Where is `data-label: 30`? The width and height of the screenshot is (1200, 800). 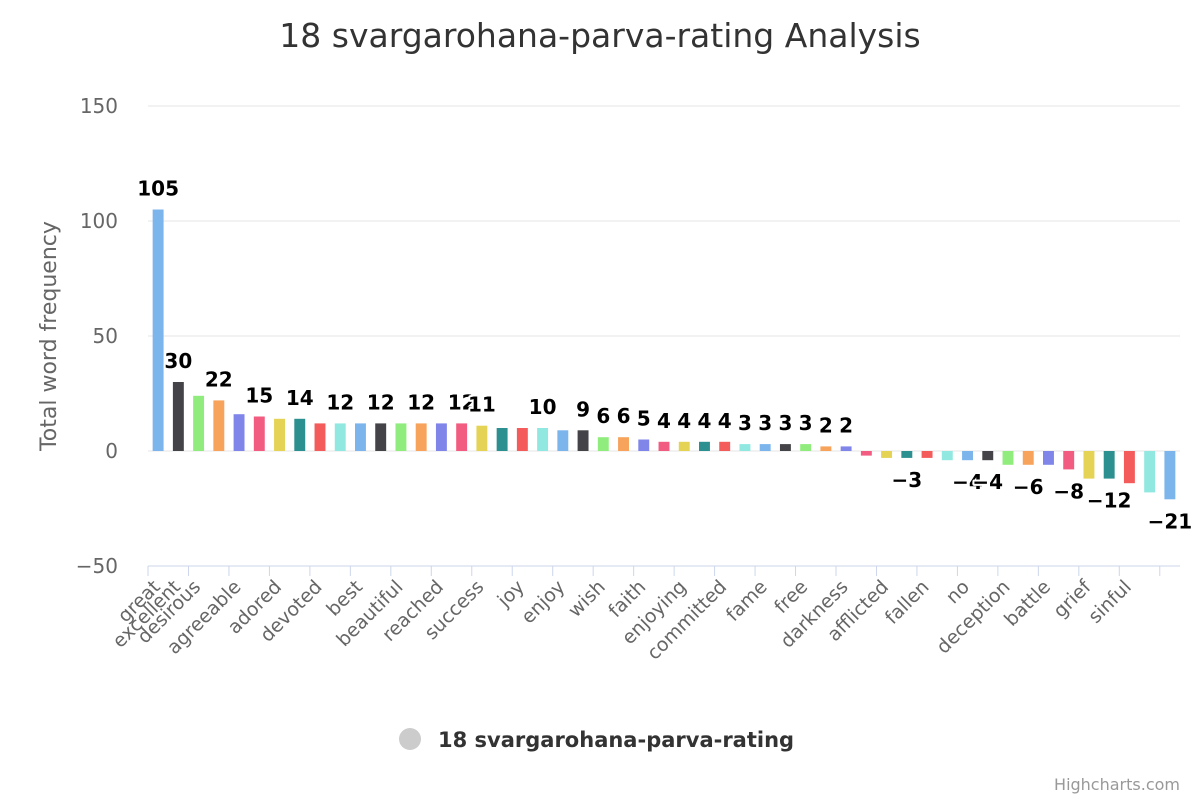 data-label: 30 is located at coordinates (178, 361).